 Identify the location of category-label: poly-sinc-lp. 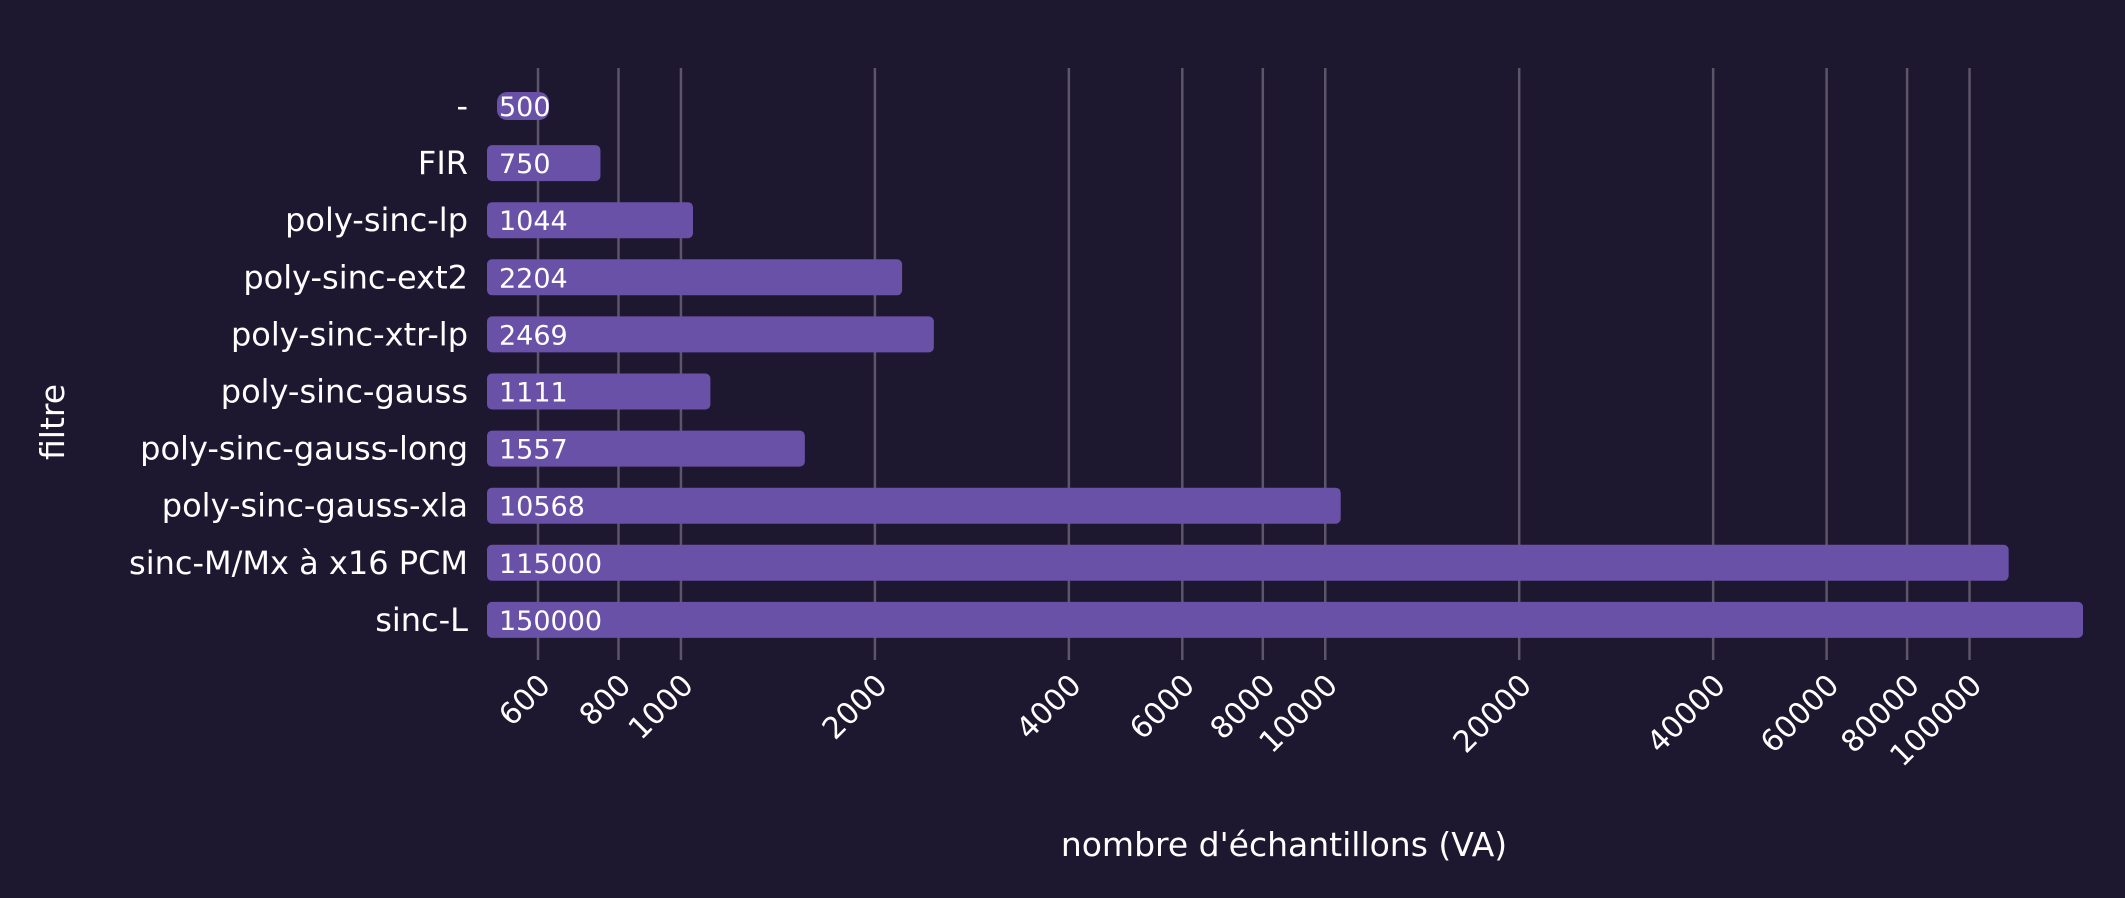
(376, 220).